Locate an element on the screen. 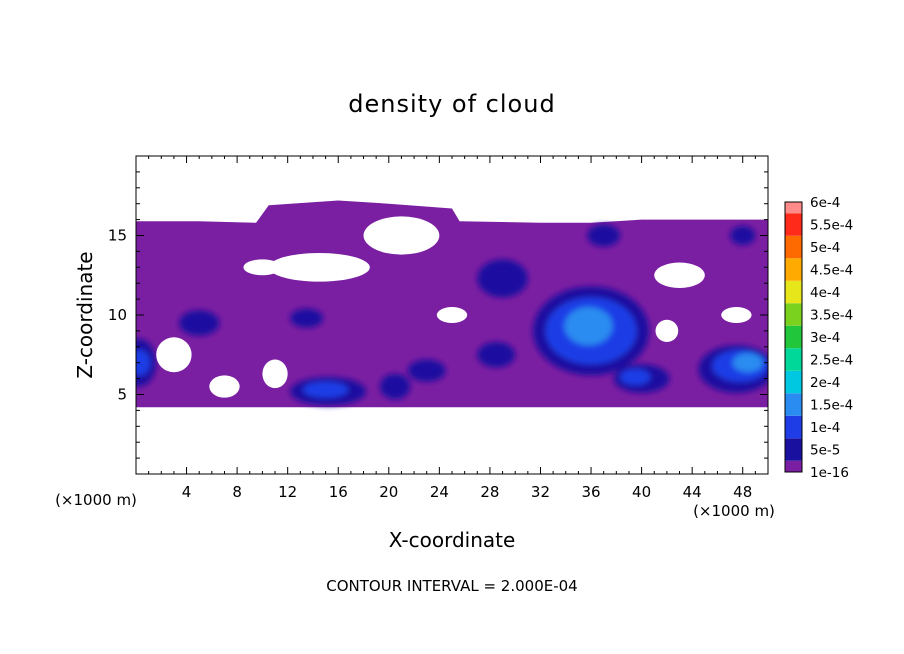  colorbar-label: 1e-16 is located at coordinates (829, 473).